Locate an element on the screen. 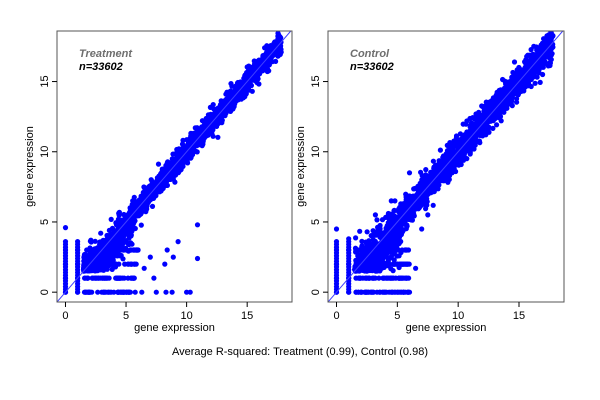 The image size is (600, 400). x-tick-label: 10 is located at coordinates (458, 316).